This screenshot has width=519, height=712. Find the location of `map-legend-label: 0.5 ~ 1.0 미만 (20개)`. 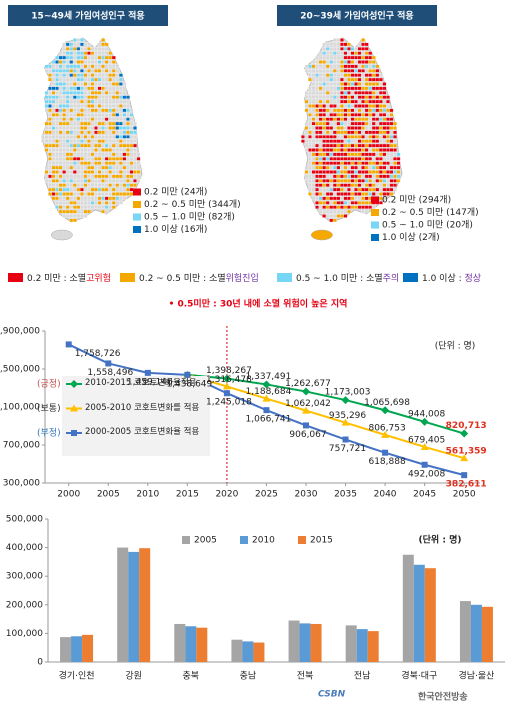

map-legend-label: 0.5 ~ 1.0 미만 (20개) is located at coordinates (427, 225).